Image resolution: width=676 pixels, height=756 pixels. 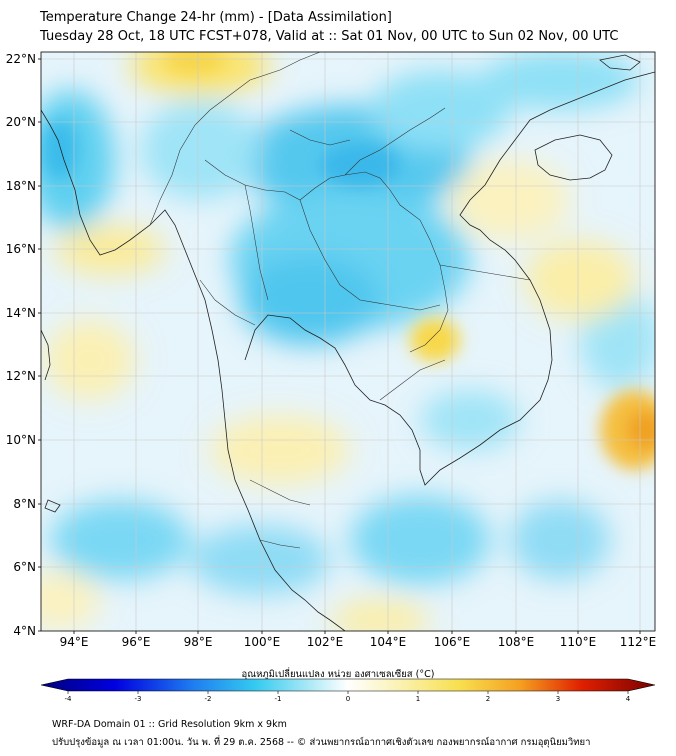 I want to click on lon-label-112e: 112°E, so click(x=638, y=642).